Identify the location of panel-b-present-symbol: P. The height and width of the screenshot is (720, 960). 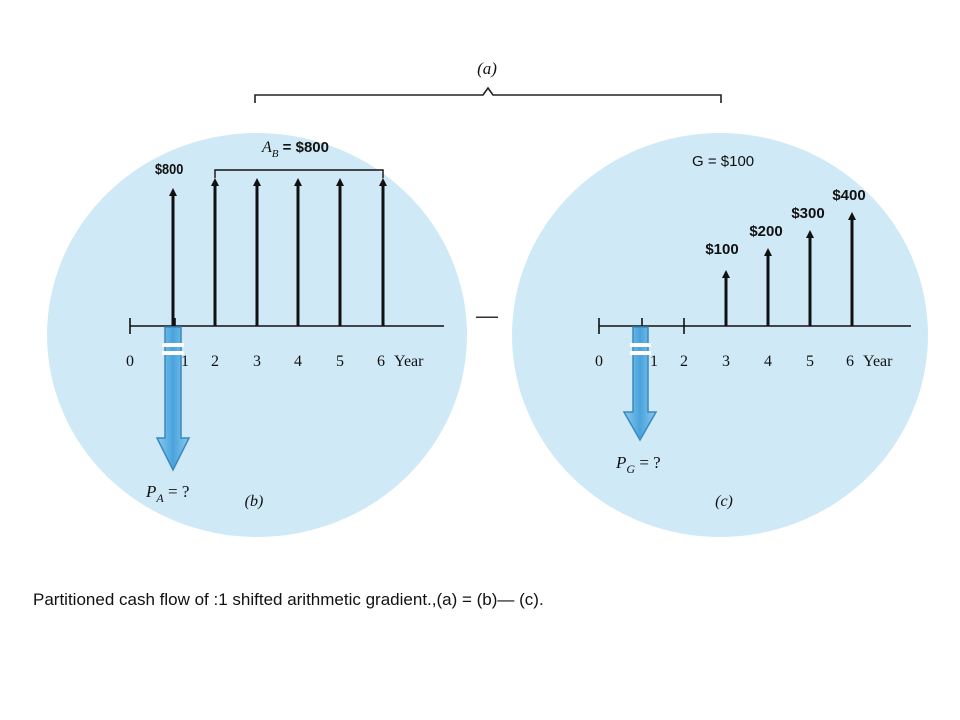
(150, 491).